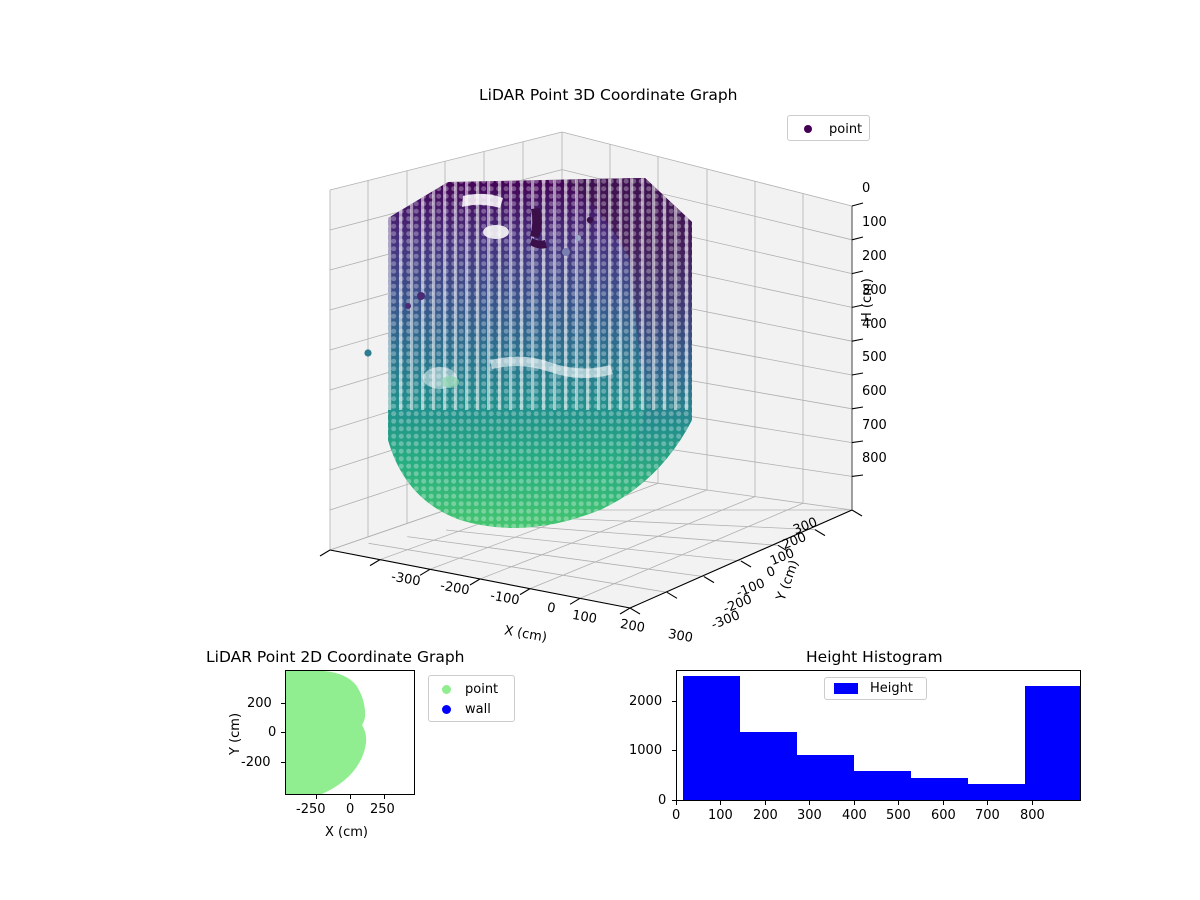  What do you see at coordinates (898, 815) in the screenshot?
I see `histogram-xtick-500: 500` at bounding box center [898, 815].